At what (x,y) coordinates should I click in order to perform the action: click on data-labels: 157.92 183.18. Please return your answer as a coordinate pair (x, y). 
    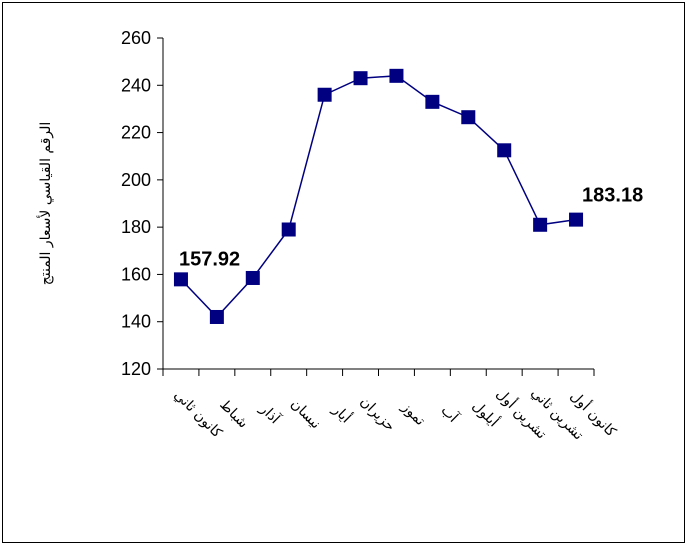
    Looking at the image, I should click on (411, 228).